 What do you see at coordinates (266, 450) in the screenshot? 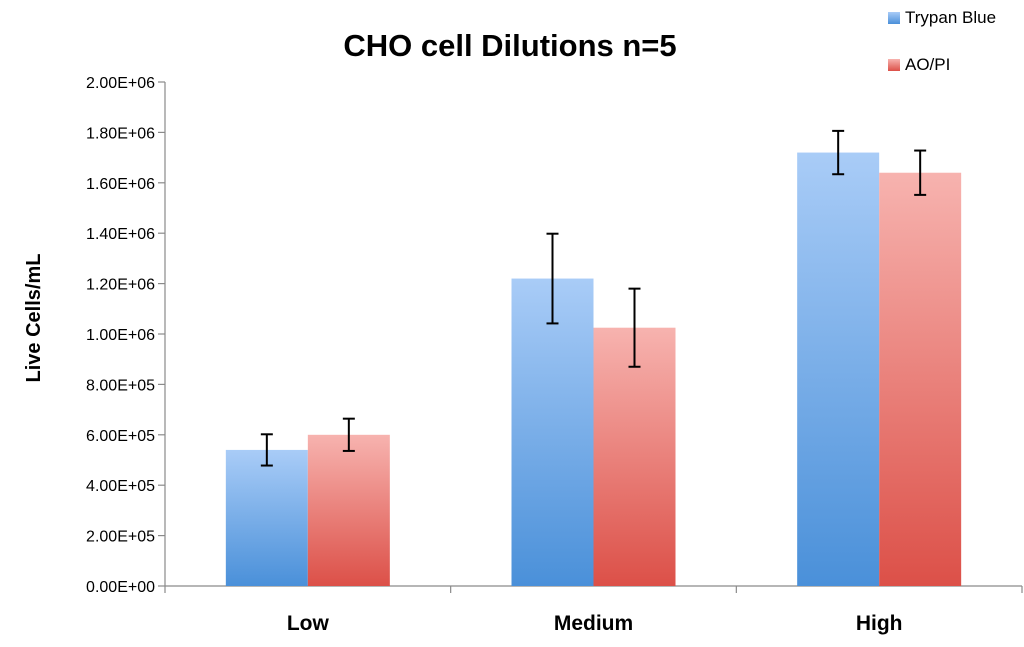
I see `error-bar-trypan-blue-low` at bounding box center [266, 450].